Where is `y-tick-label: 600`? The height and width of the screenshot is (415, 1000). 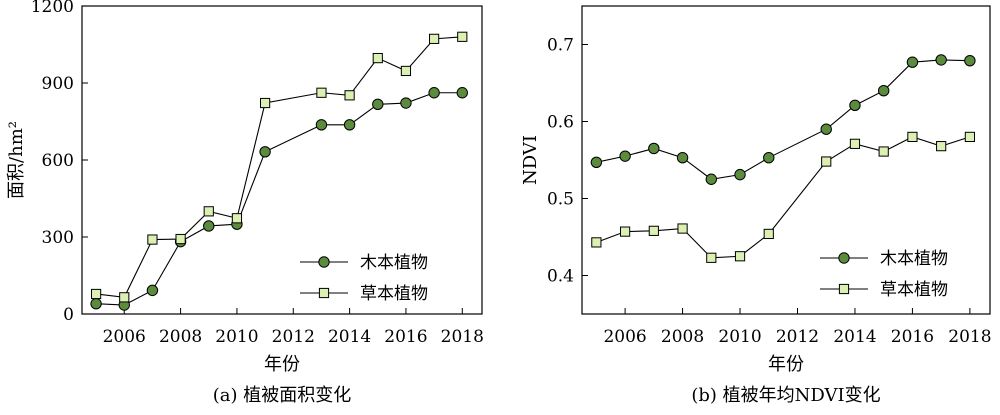 y-tick-label: 600 is located at coordinates (58, 161).